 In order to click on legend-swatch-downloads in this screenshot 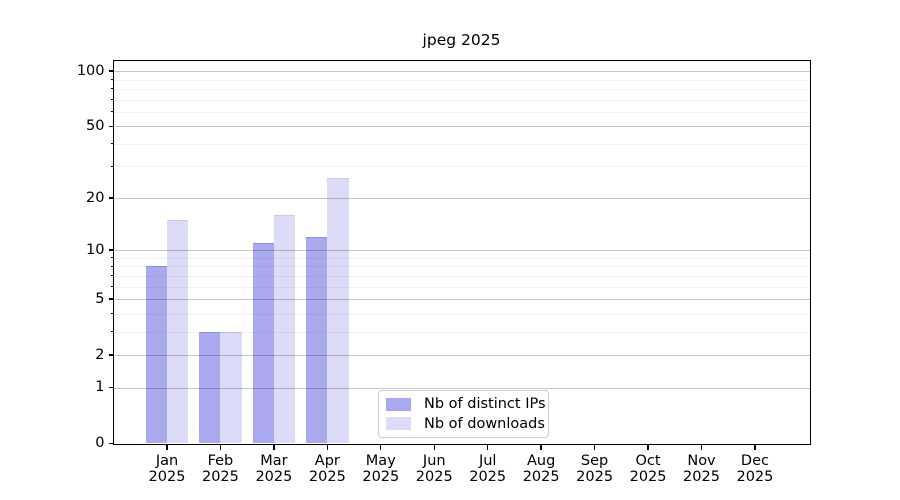, I will do `click(398, 423)`.